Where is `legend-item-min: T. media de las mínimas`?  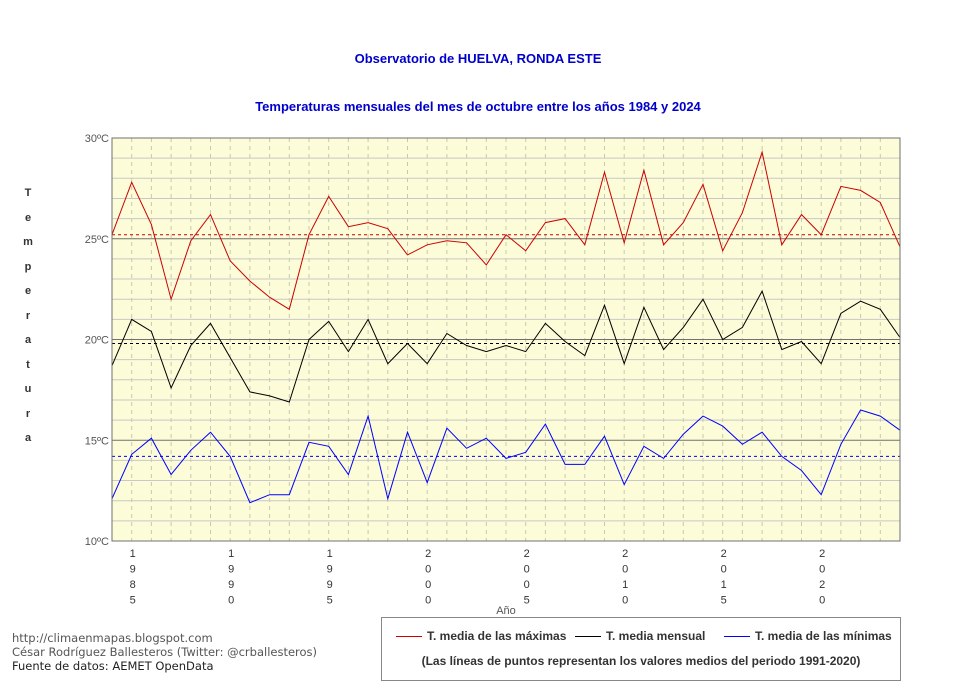 legend-item-min: T. media de las mínimas is located at coordinates (808, 636).